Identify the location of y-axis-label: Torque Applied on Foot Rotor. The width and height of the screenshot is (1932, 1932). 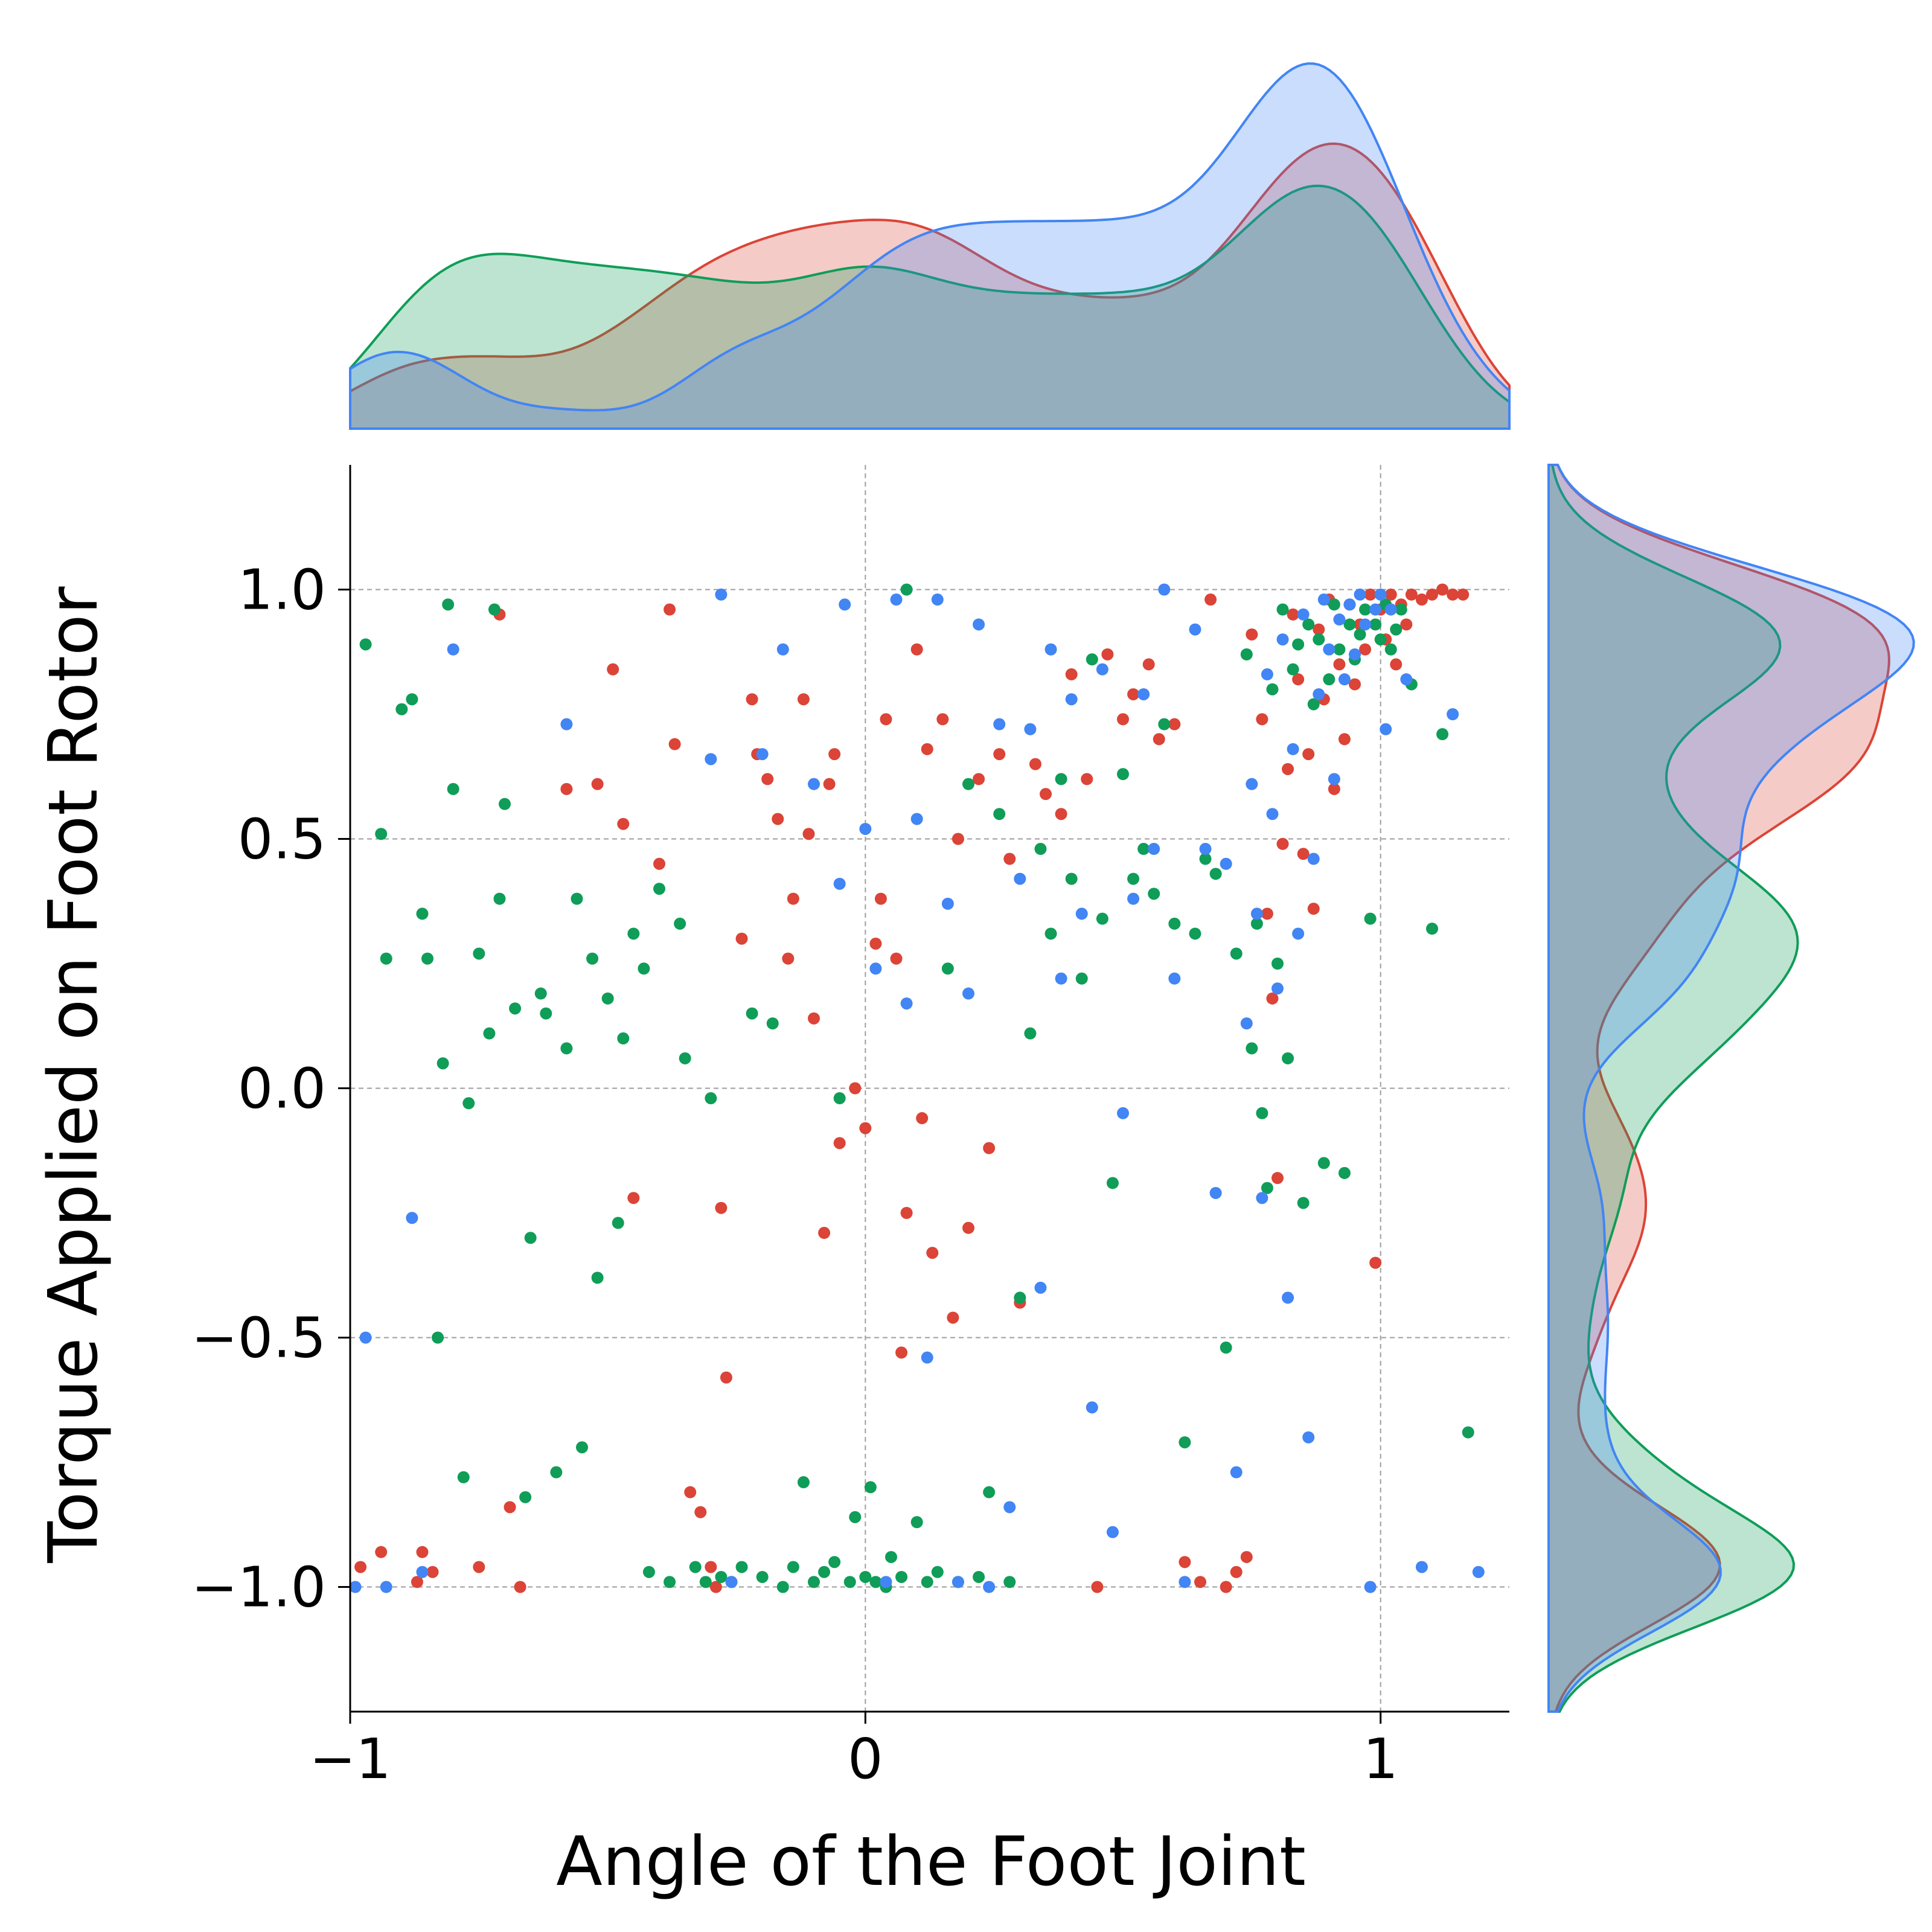
(73, 1074).